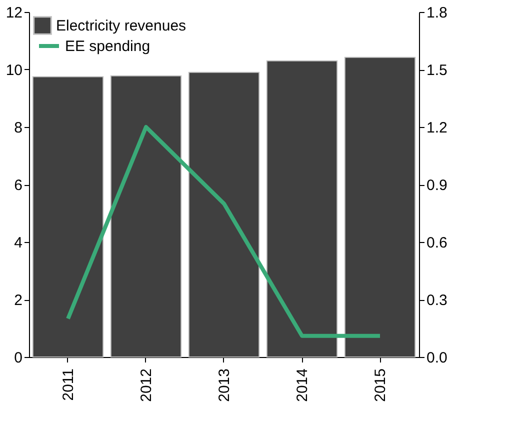  I want to click on y-tick-label: 10, so click(14, 70).